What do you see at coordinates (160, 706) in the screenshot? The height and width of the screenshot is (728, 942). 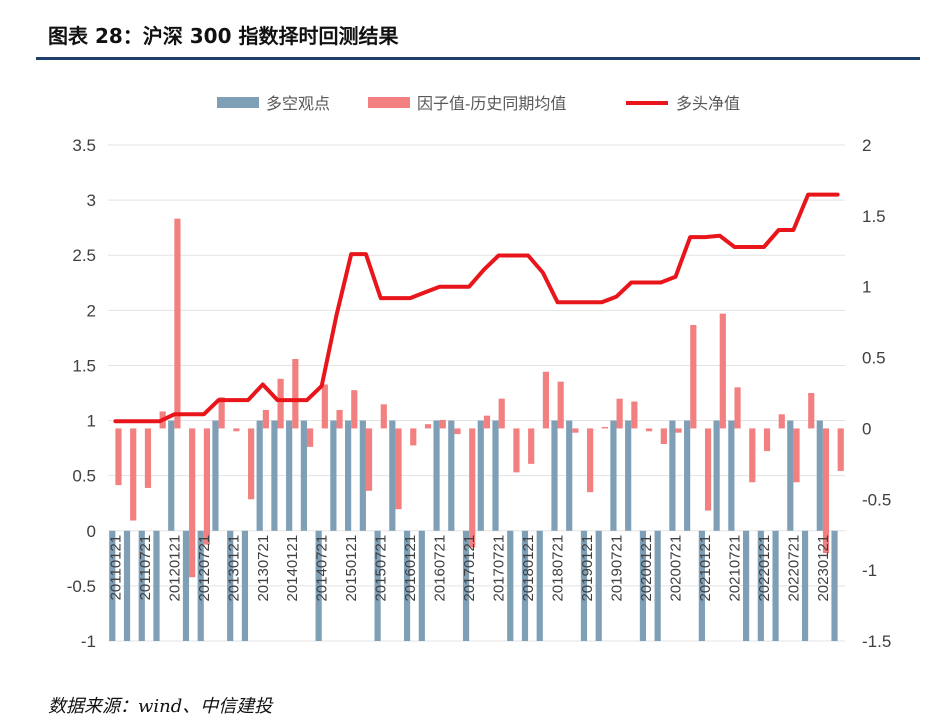 I see `data-source-note: 数据来源：wind、中信建投` at bounding box center [160, 706].